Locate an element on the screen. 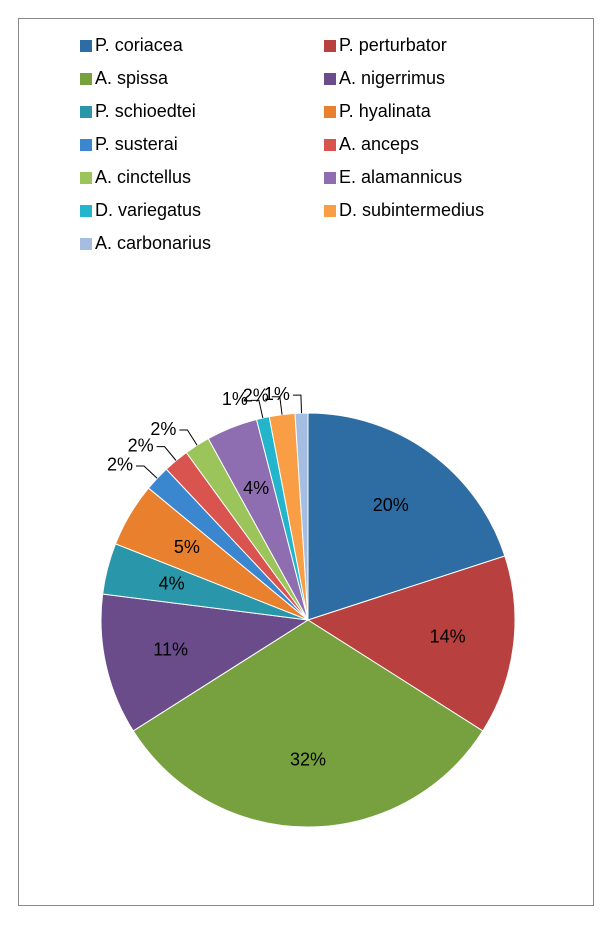 Image resolution: width=612 pixels, height=929 pixels. legend-label: A. spissa is located at coordinates (132, 78).